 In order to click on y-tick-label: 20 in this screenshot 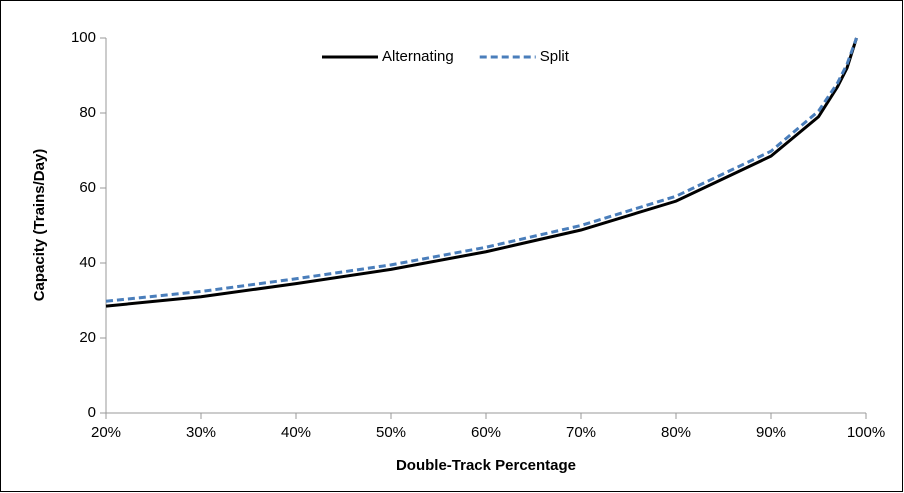, I will do `click(87, 337)`.